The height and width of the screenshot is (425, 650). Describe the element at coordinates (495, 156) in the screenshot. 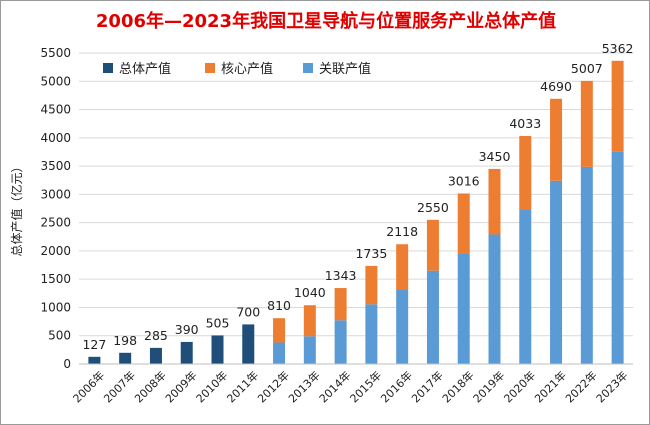

I see `data-label: 3450` at that location.